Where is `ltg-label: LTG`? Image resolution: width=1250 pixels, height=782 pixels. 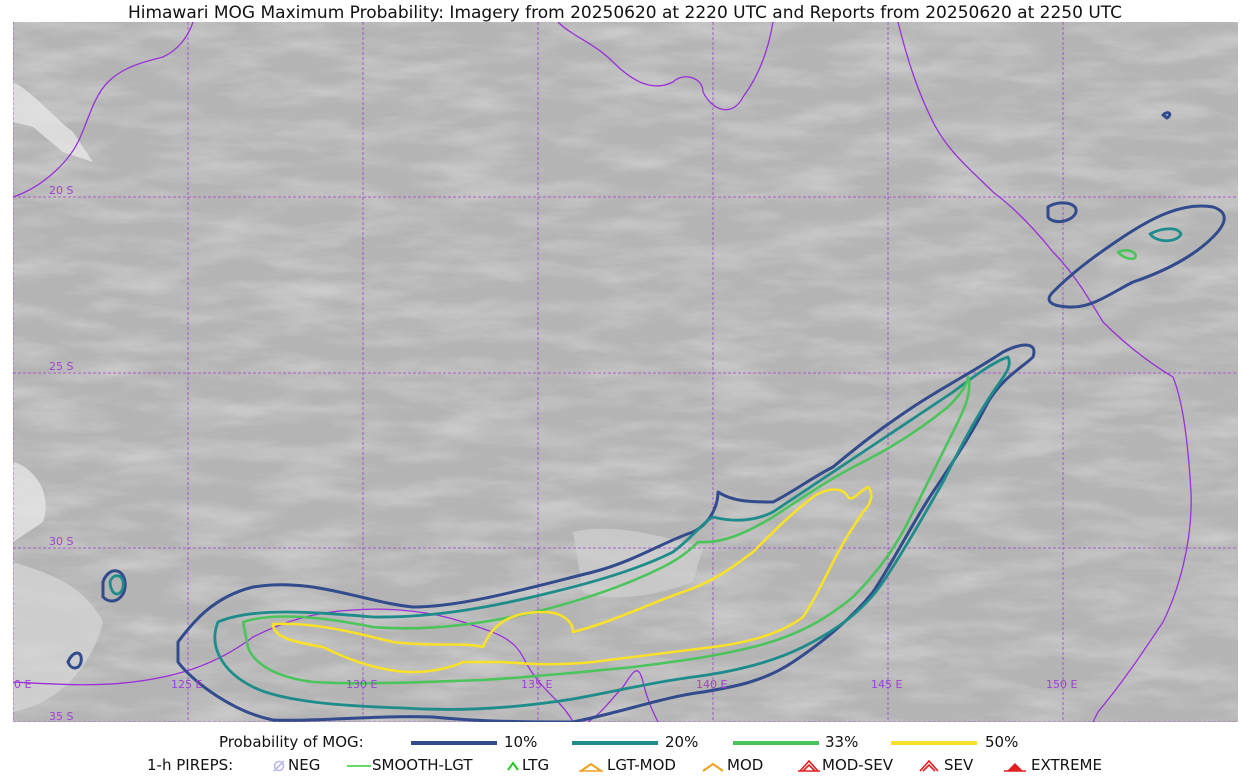 ltg-label: LTG is located at coordinates (536, 765).